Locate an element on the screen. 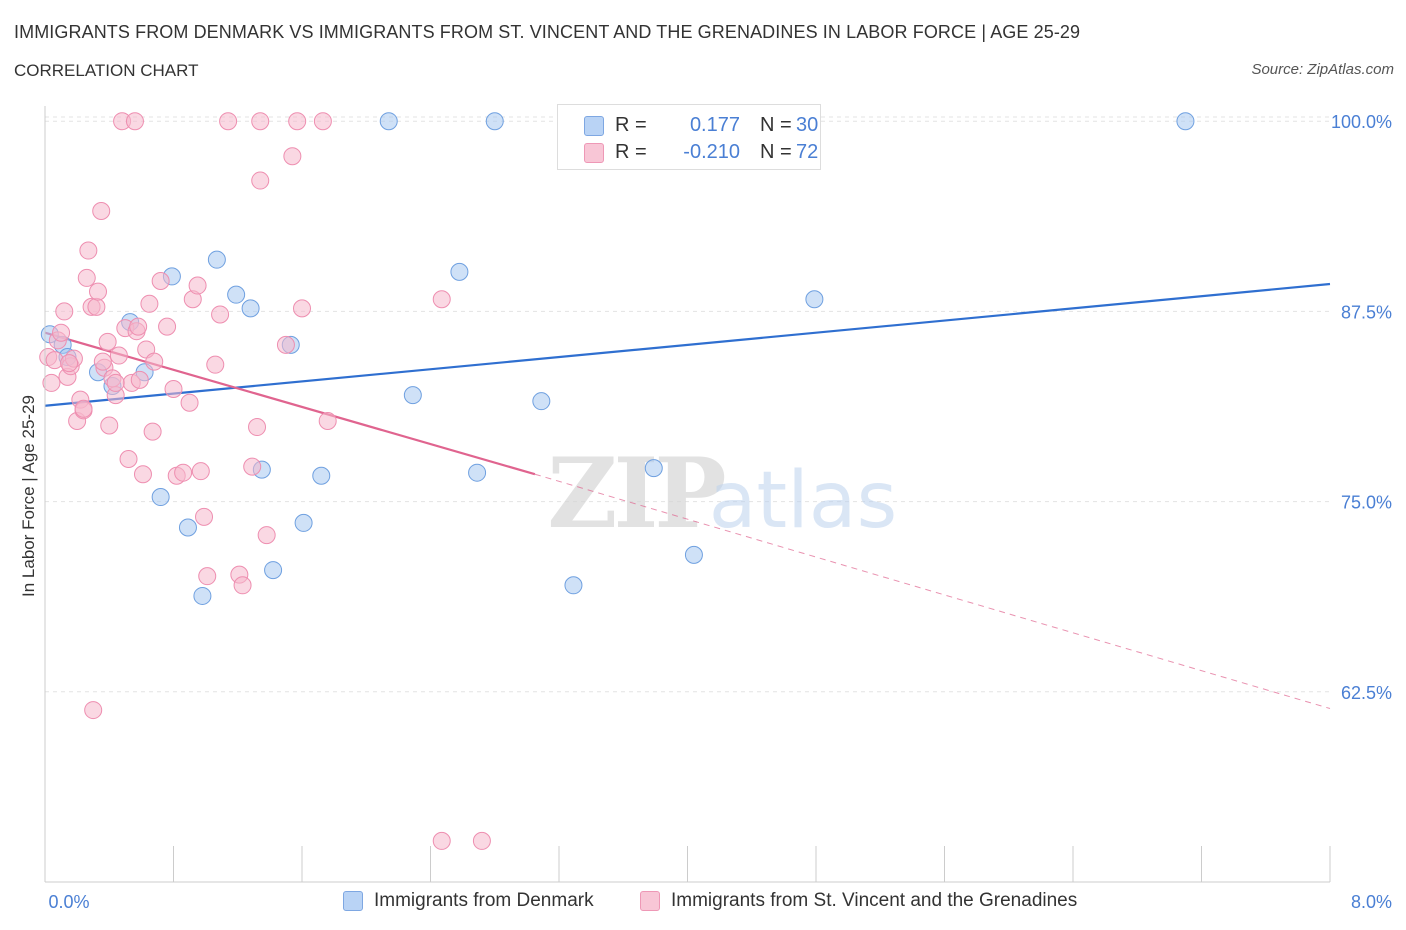  y-tick-label: 75.0% is located at coordinates (1366, 503).